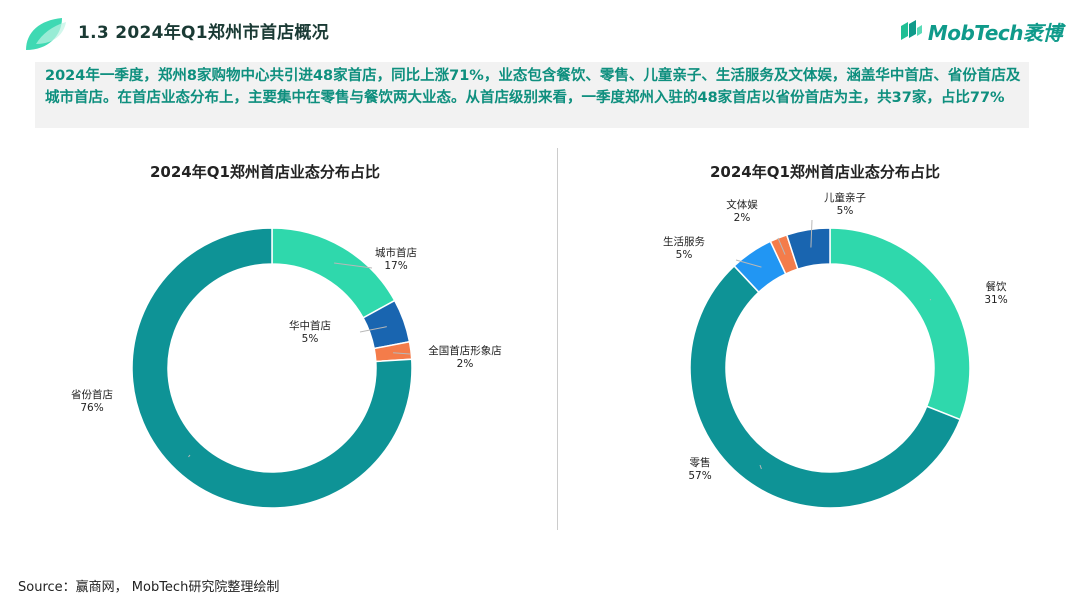 The height and width of the screenshot is (608, 1080). I want to click on slice-value-0: 17%, so click(395, 266).